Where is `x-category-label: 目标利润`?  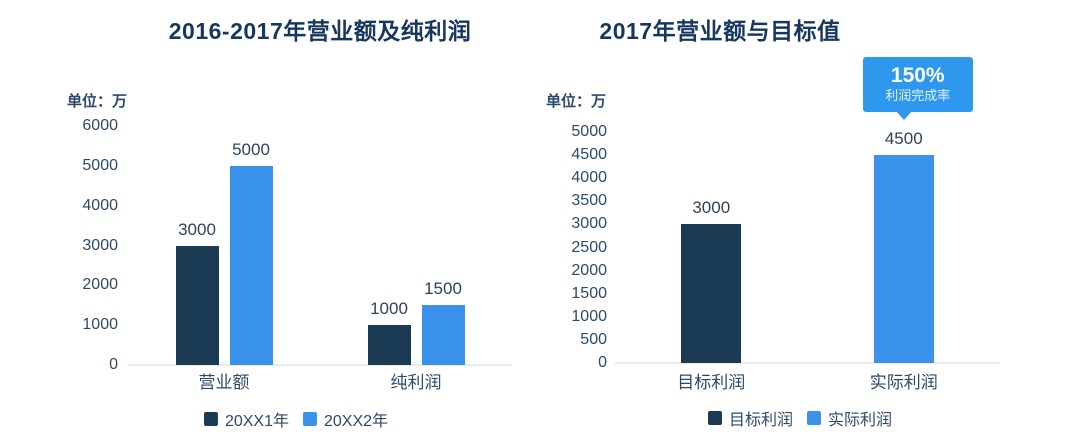 x-category-label: 目标利润 is located at coordinates (711, 382).